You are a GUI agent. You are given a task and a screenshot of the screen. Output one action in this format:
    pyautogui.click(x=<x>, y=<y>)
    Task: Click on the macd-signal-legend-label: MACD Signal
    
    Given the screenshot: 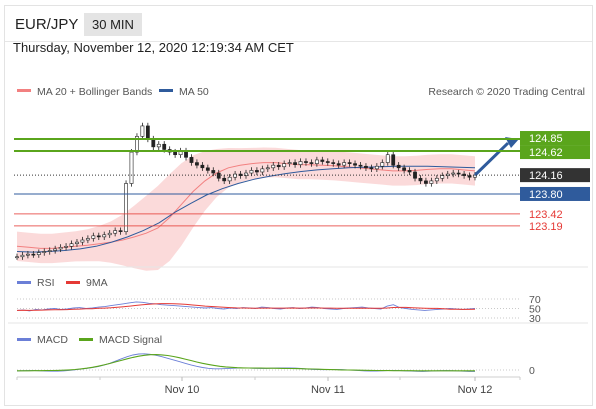 What is the action you would take?
    pyautogui.click(x=130, y=340)
    